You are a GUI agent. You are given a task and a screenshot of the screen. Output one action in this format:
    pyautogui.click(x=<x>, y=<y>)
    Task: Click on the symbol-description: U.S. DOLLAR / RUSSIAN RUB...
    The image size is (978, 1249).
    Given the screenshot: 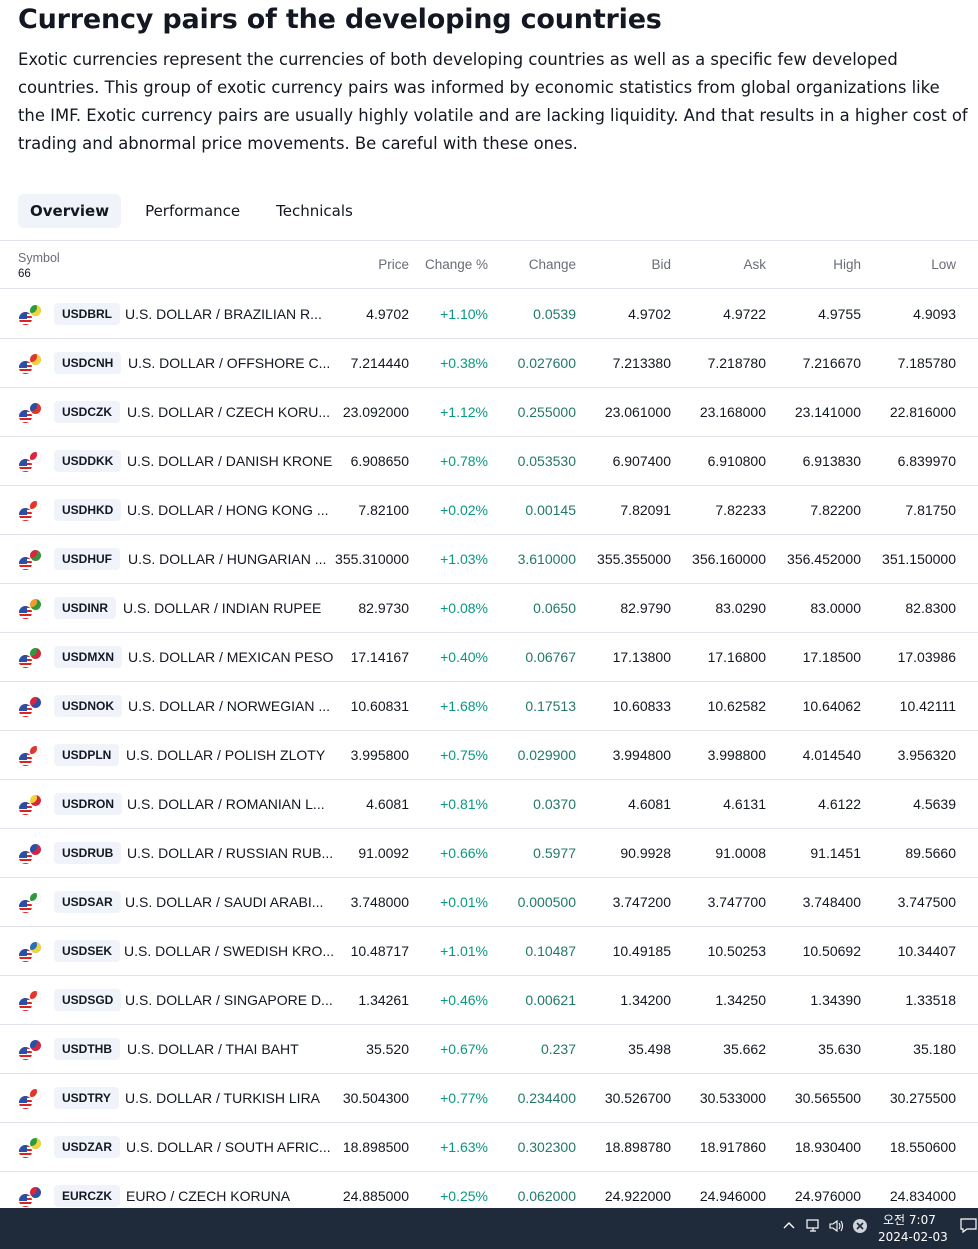 What is the action you would take?
    pyautogui.click(x=230, y=853)
    